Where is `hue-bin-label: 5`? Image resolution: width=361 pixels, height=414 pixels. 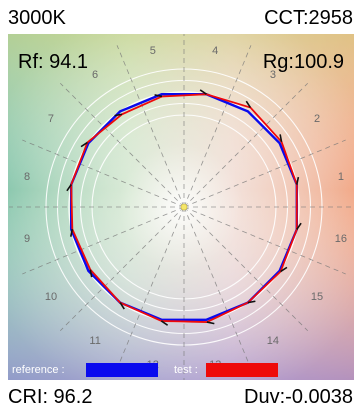
hue-bin-label: 5 is located at coordinates (153, 51).